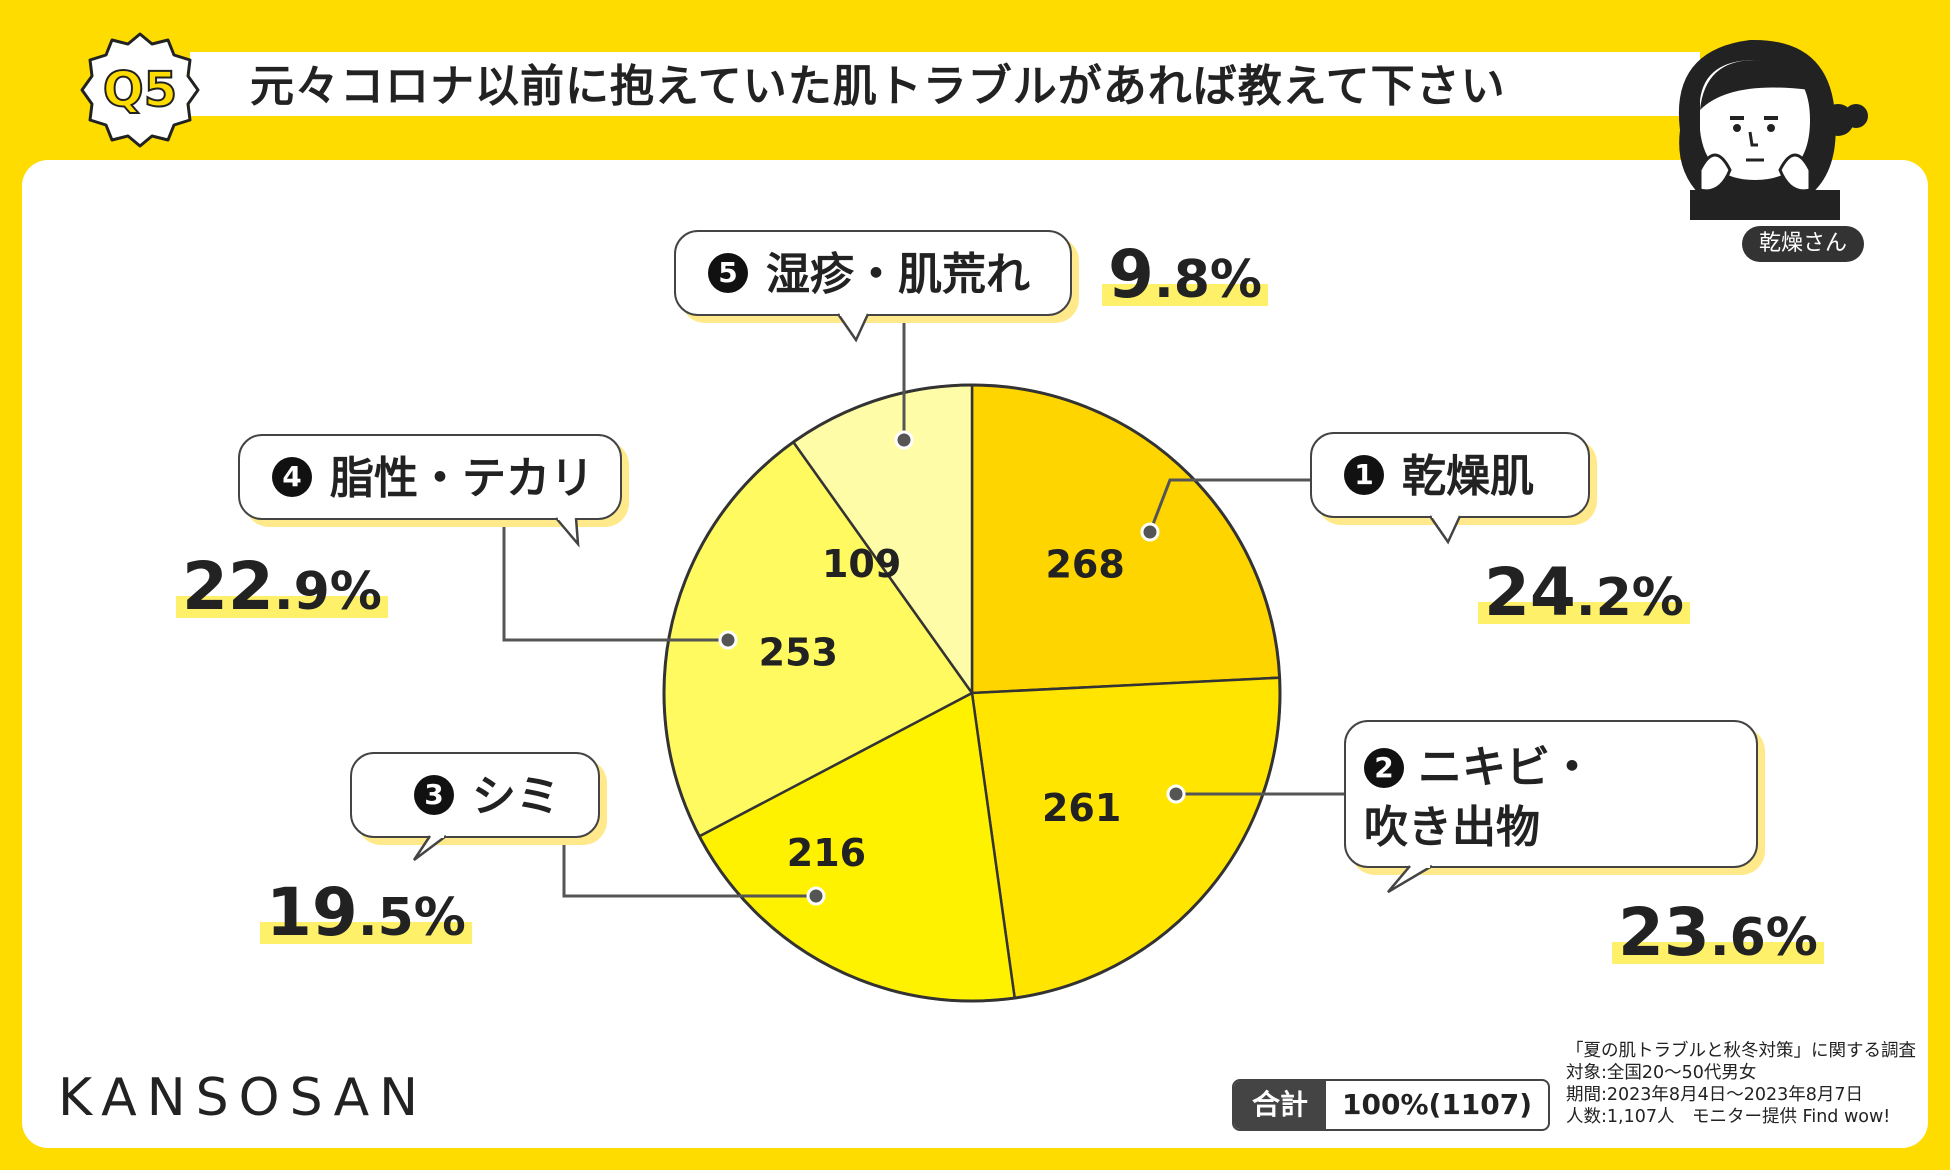  Describe the element at coordinates (1081, 808) in the screenshot. I see `slice-count-label: 261` at that location.